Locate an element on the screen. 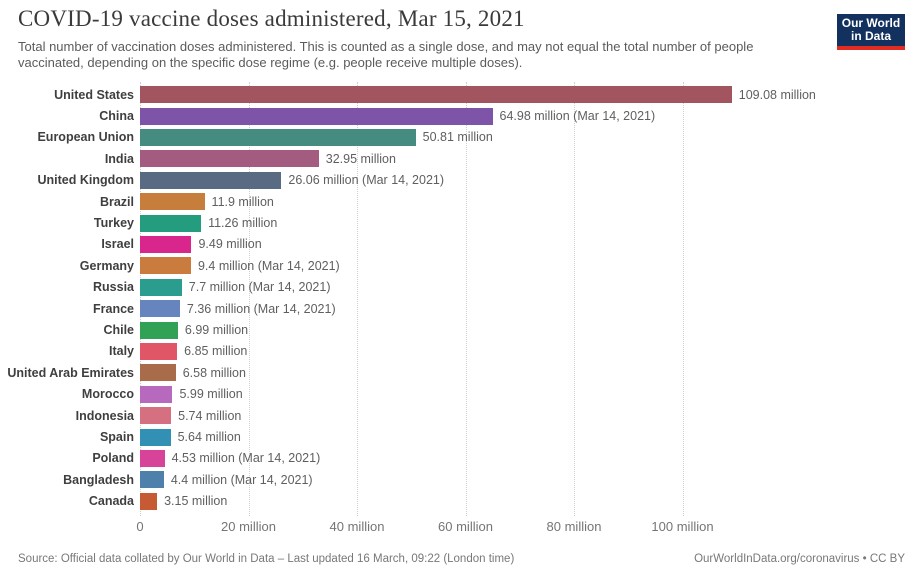 This screenshot has height=582, width=921. value-label: 9.49 million is located at coordinates (230, 244).